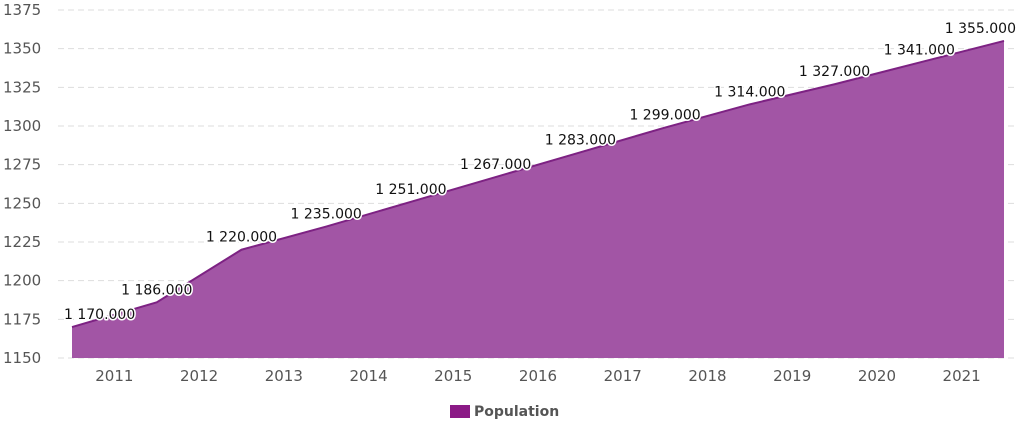 The width and height of the screenshot is (1024, 422). Describe the element at coordinates (453, 376) in the screenshot. I see `x-tick-label: 2015` at that location.